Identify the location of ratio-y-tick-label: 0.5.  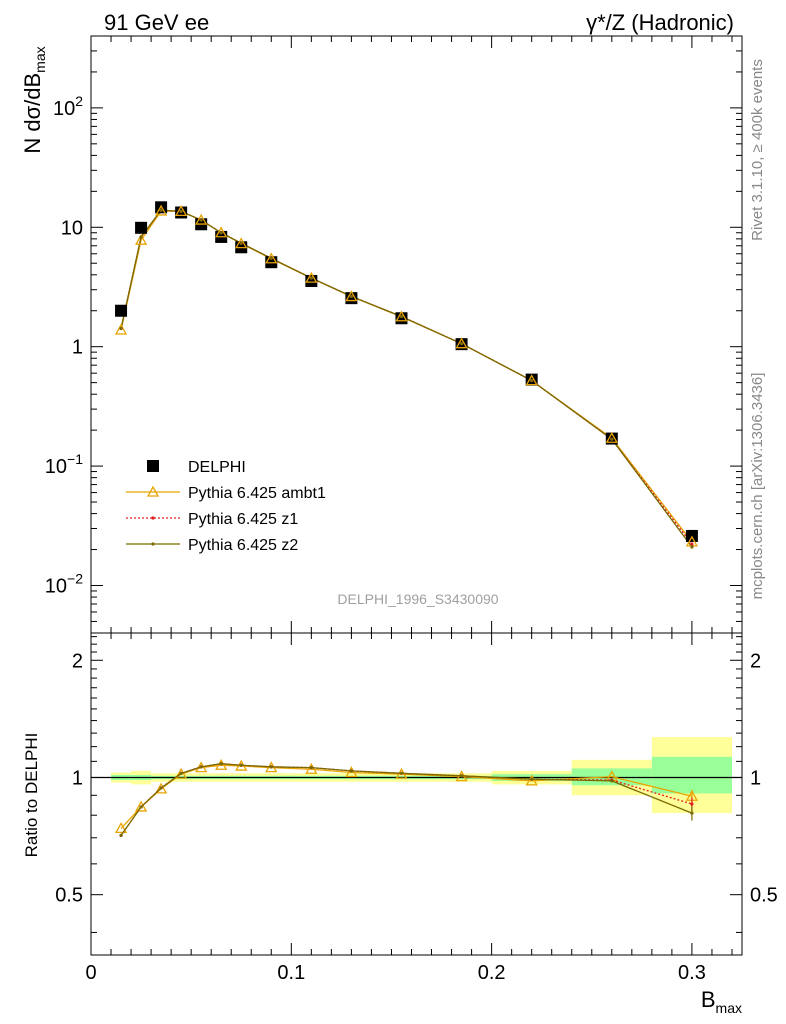
(69, 896).